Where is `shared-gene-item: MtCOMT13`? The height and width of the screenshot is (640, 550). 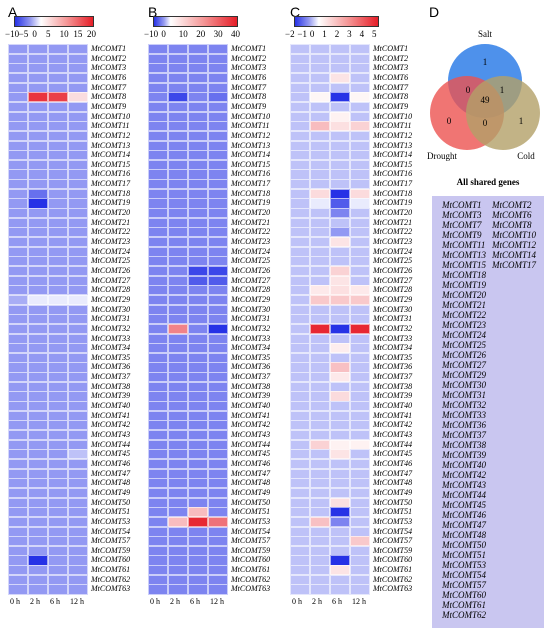 shared-gene-item: MtCOMT13 is located at coordinates (464, 255).